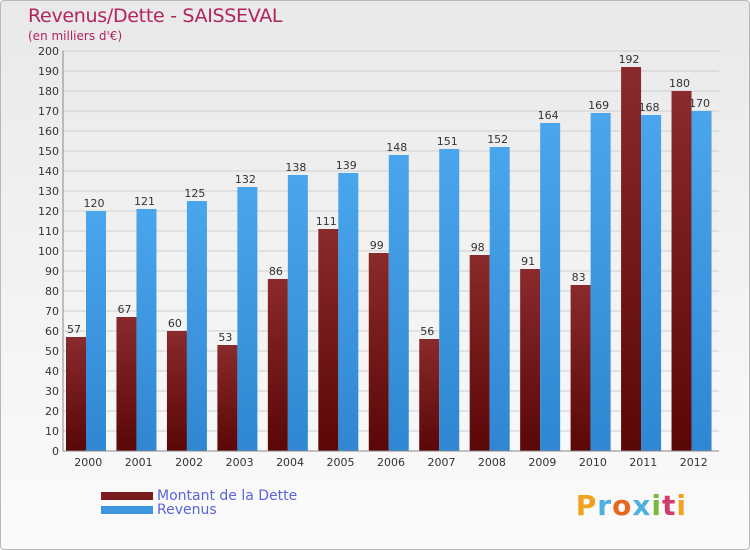  I want to click on bar-debt-2007, so click(429, 395).